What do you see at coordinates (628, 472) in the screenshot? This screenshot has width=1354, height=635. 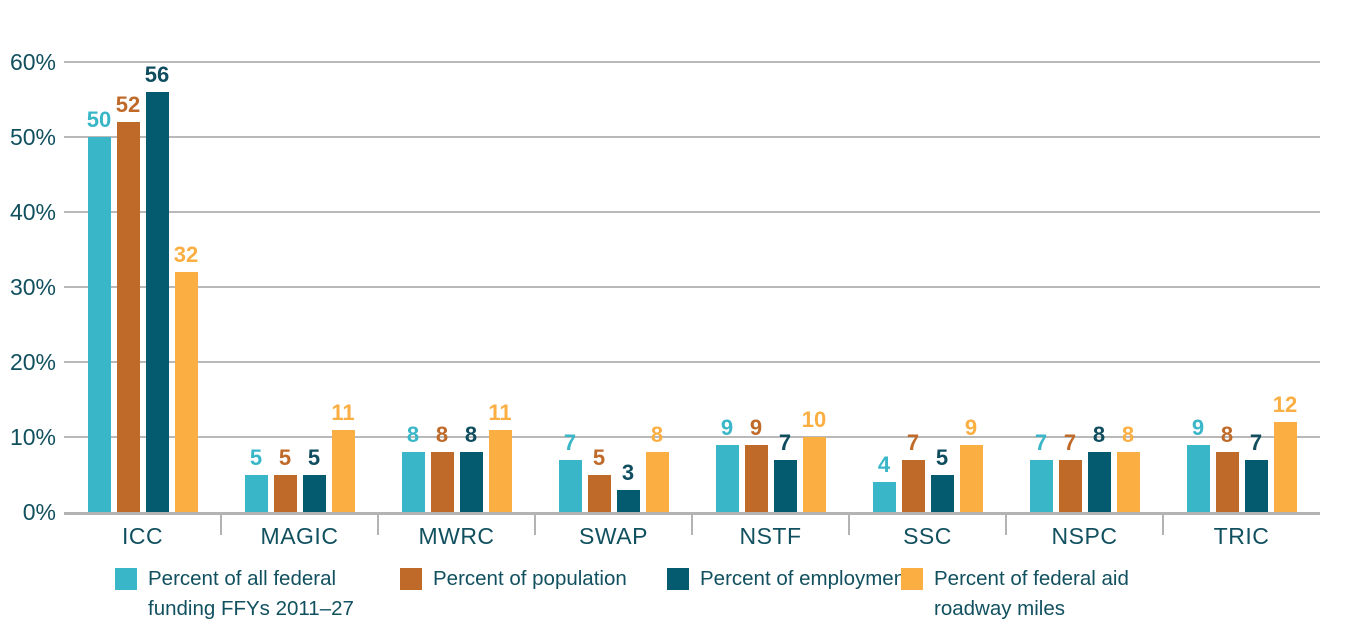 I see `value-label: 3` at bounding box center [628, 472].